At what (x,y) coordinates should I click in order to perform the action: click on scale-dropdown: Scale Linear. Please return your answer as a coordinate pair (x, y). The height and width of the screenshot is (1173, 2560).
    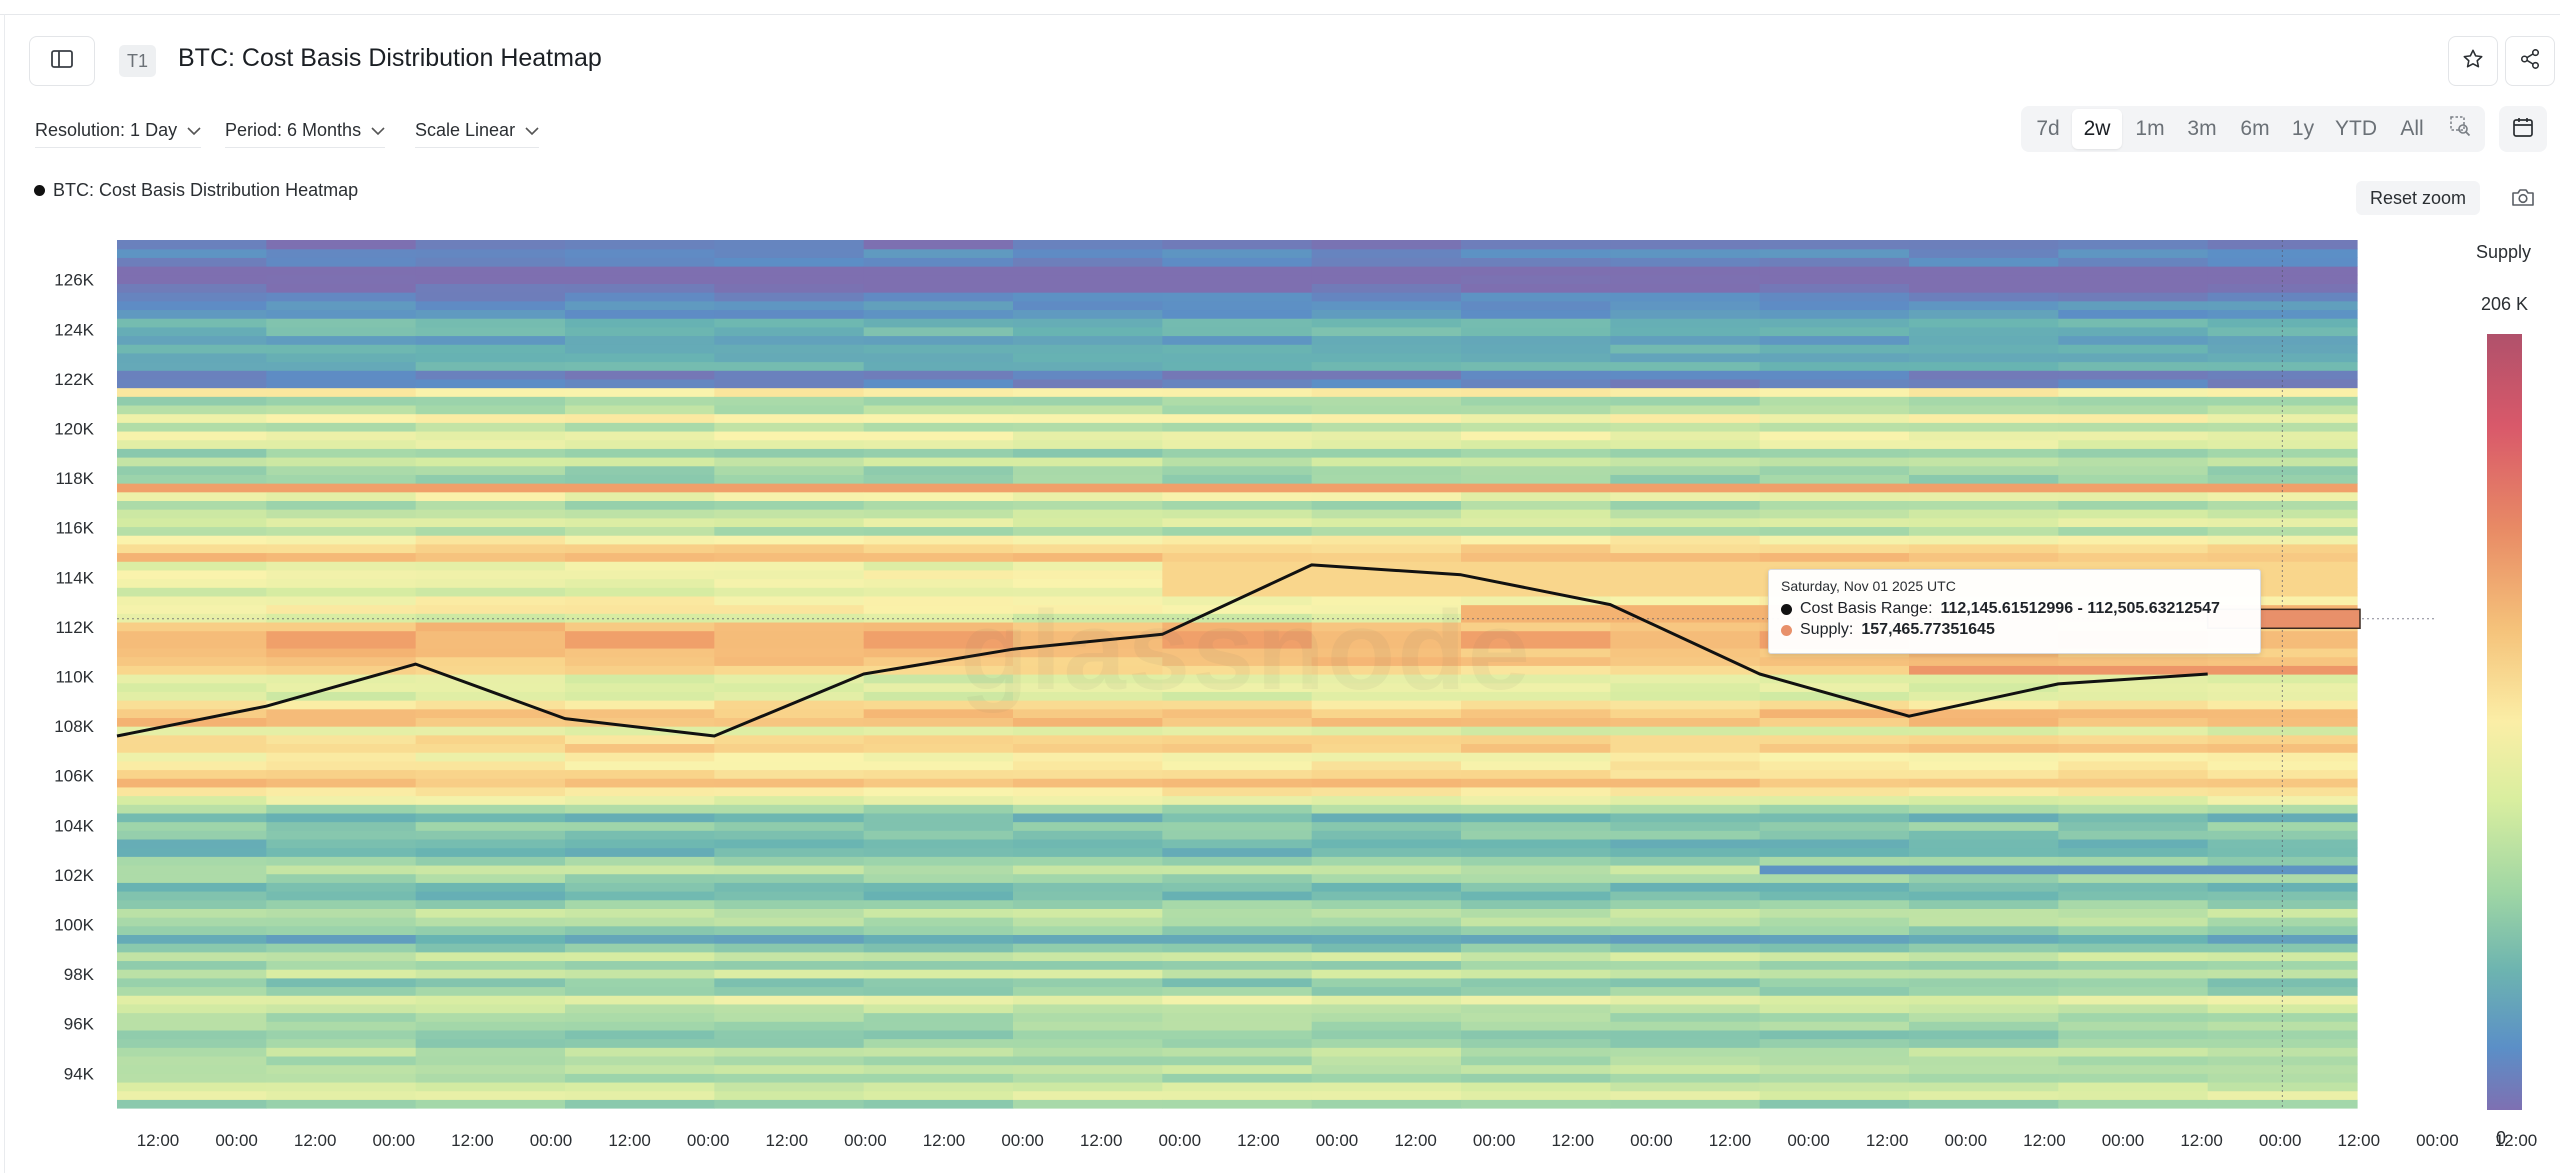
    Looking at the image, I should click on (477, 134).